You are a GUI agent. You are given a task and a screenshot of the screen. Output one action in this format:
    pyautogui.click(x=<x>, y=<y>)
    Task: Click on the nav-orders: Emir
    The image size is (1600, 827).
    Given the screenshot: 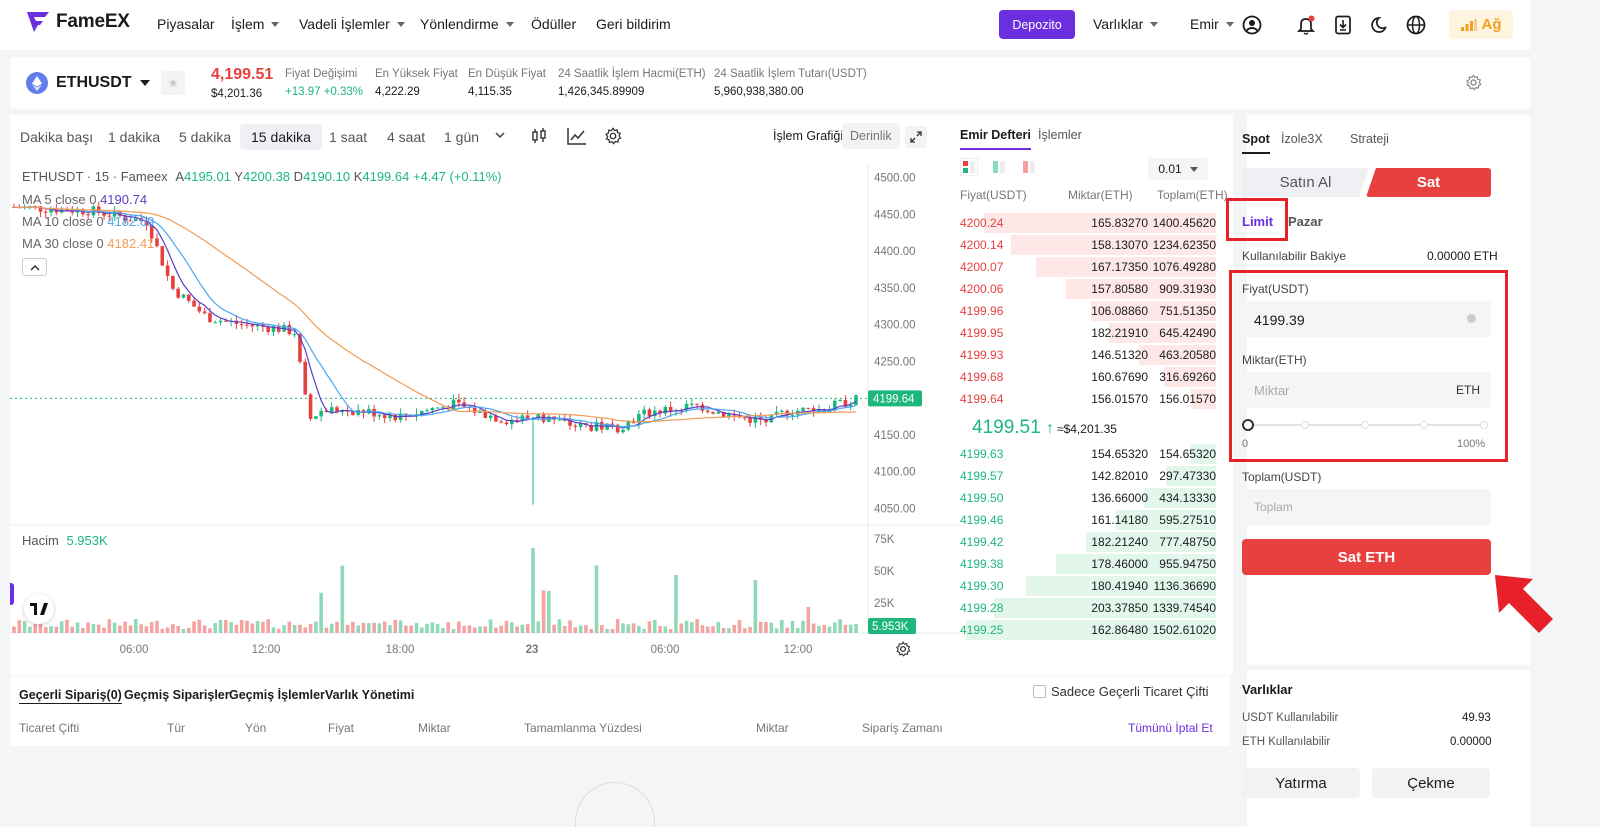 What is the action you would take?
    pyautogui.click(x=1212, y=24)
    